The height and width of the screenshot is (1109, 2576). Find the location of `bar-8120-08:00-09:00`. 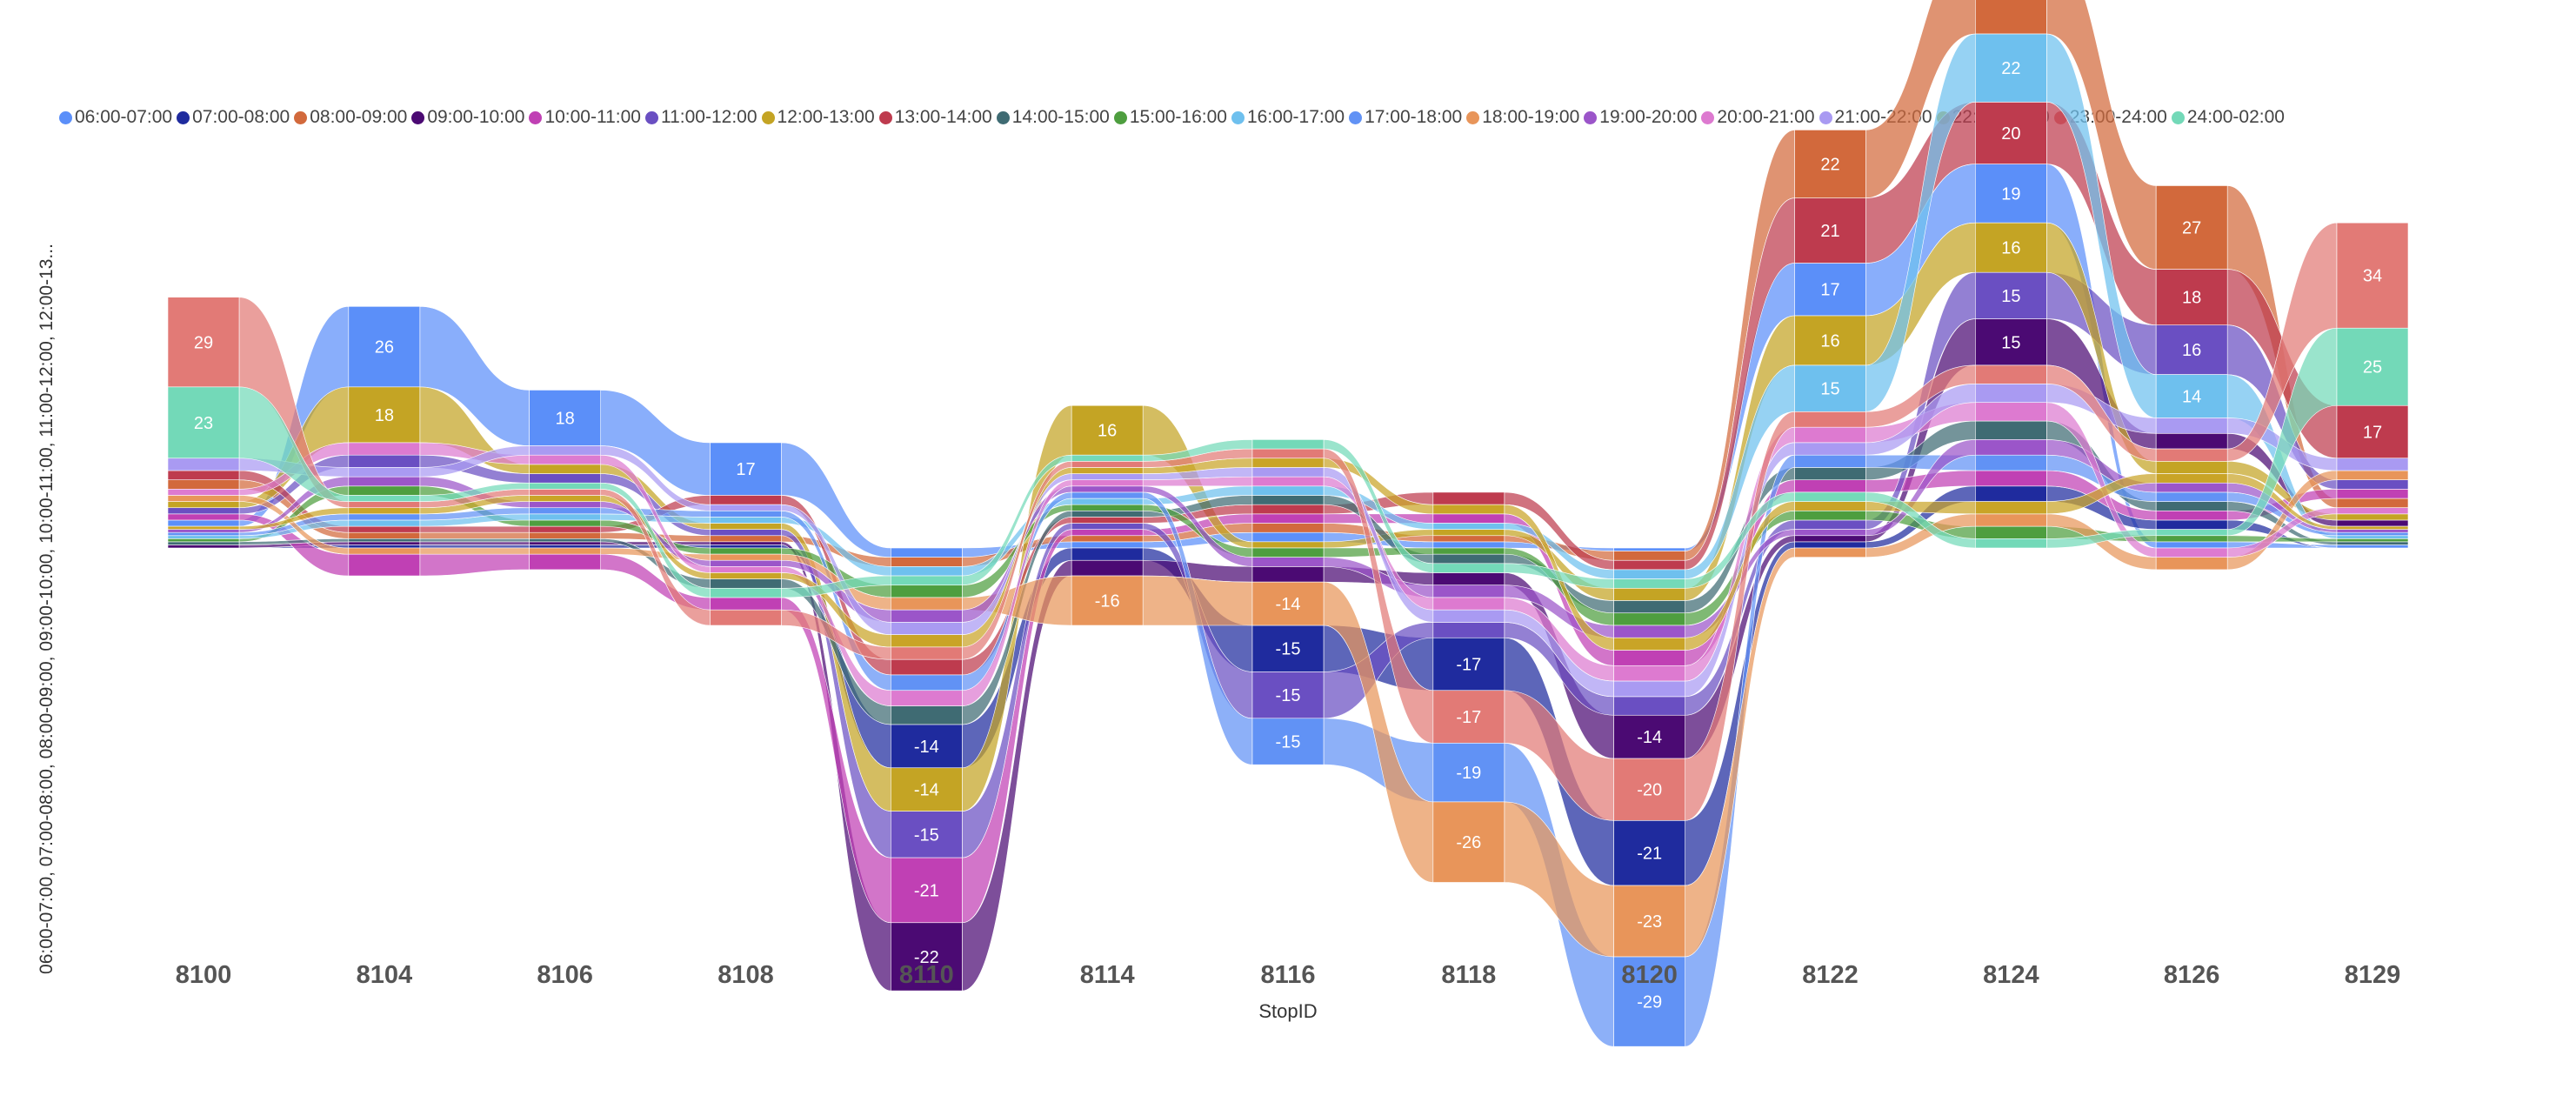

bar-8120-08:00-09:00 is located at coordinates (1649, 556).